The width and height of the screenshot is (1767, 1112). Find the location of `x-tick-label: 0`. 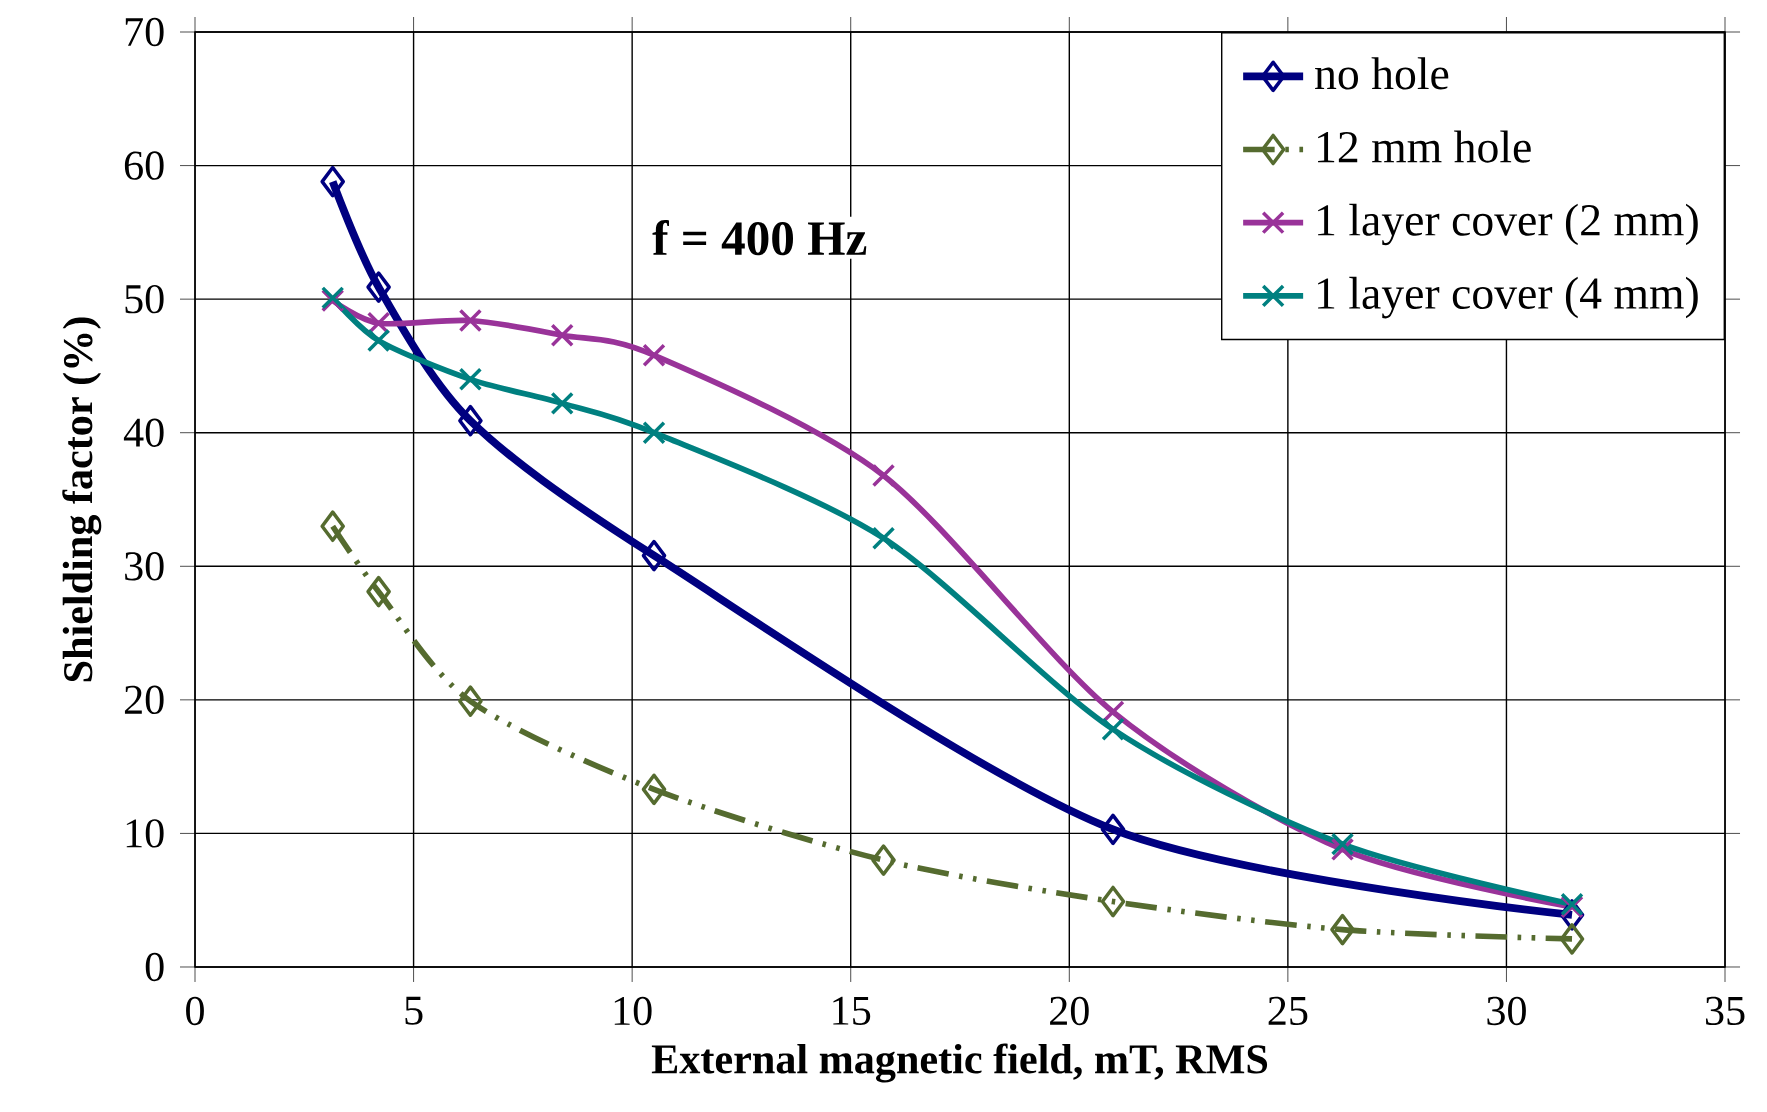

x-tick-label: 0 is located at coordinates (195, 1011).